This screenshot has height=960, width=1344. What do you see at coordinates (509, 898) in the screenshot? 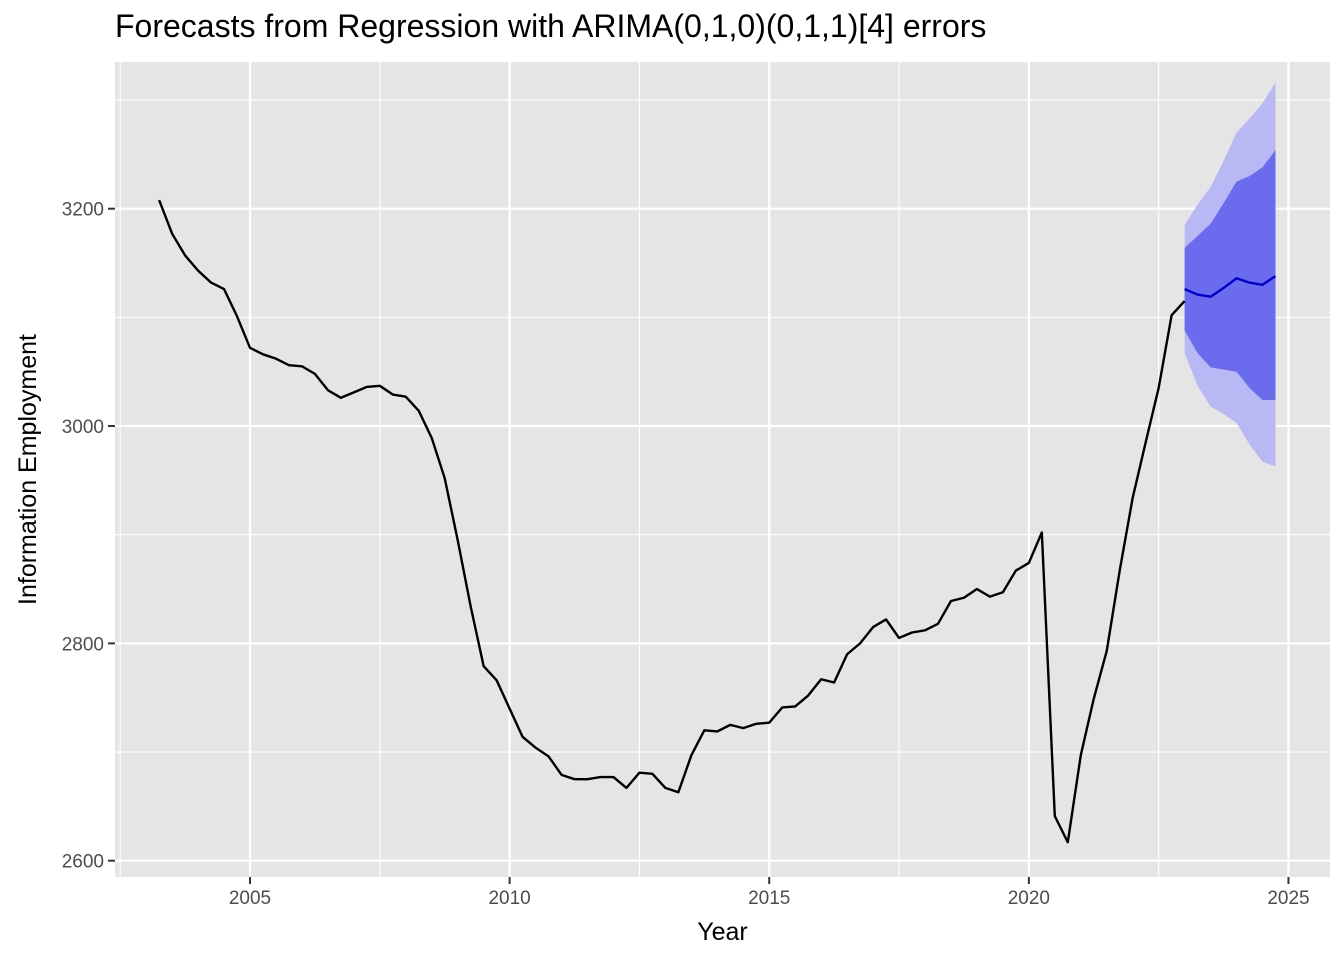
I see `x-tick-label: 2010` at bounding box center [509, 898].